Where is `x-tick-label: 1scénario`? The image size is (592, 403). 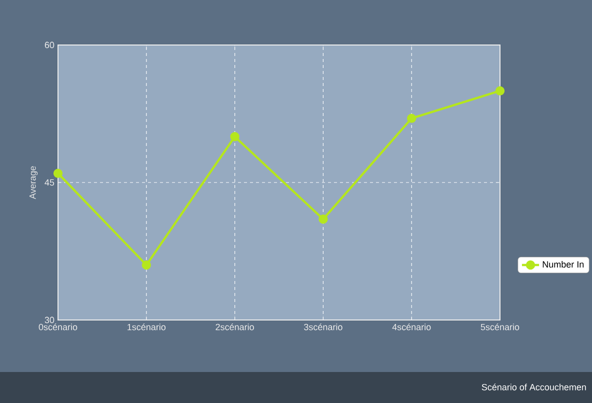 x-tick-label: 1scénario is located at coordinates (147, 327).